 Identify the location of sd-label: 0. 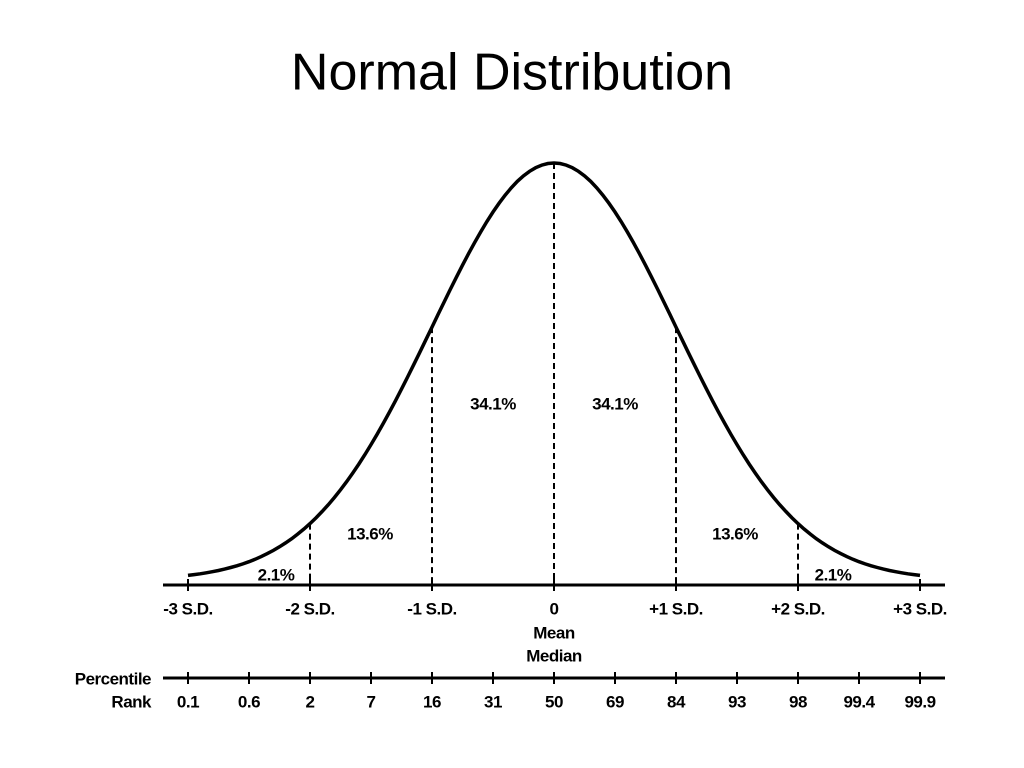
(554, 608).